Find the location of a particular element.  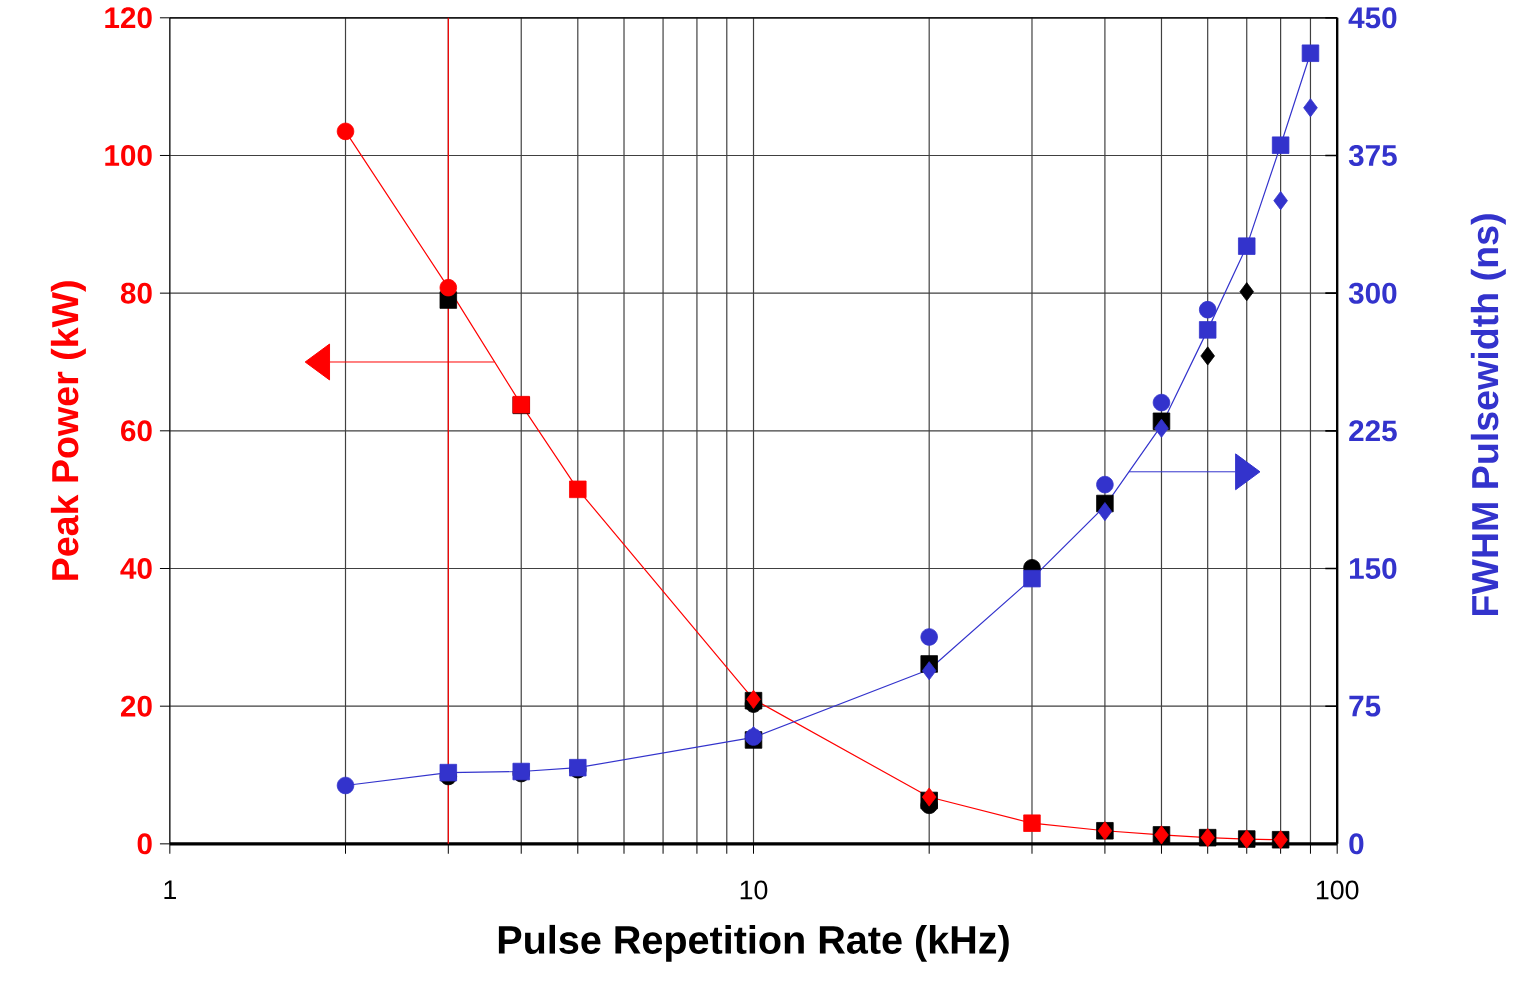

y2-tick-label: 150 is located at coordinates (1373, 568).